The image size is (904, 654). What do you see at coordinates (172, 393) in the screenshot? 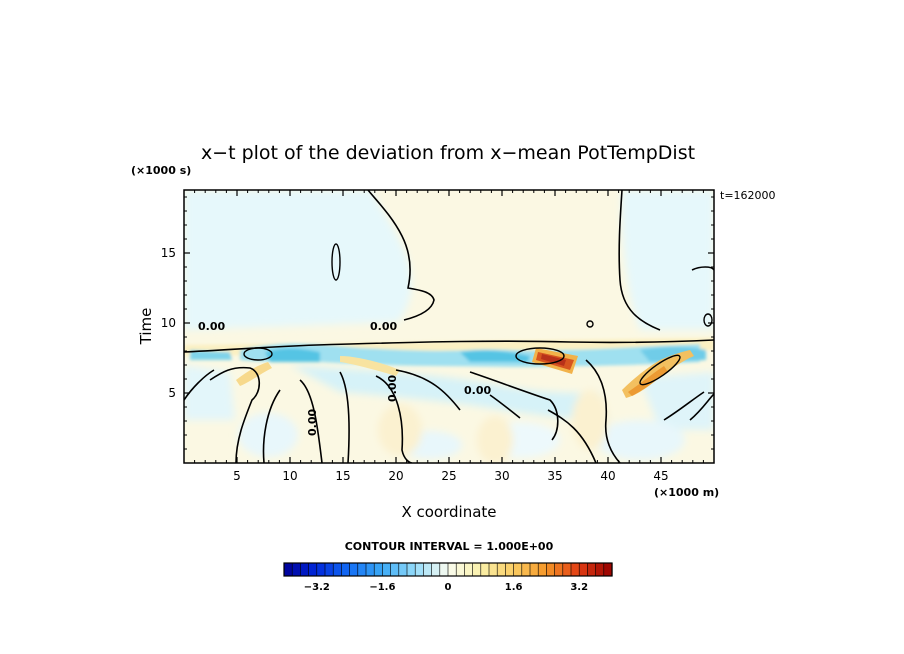
I see `y-tick-label: 5` at bounding box center [172, 393].